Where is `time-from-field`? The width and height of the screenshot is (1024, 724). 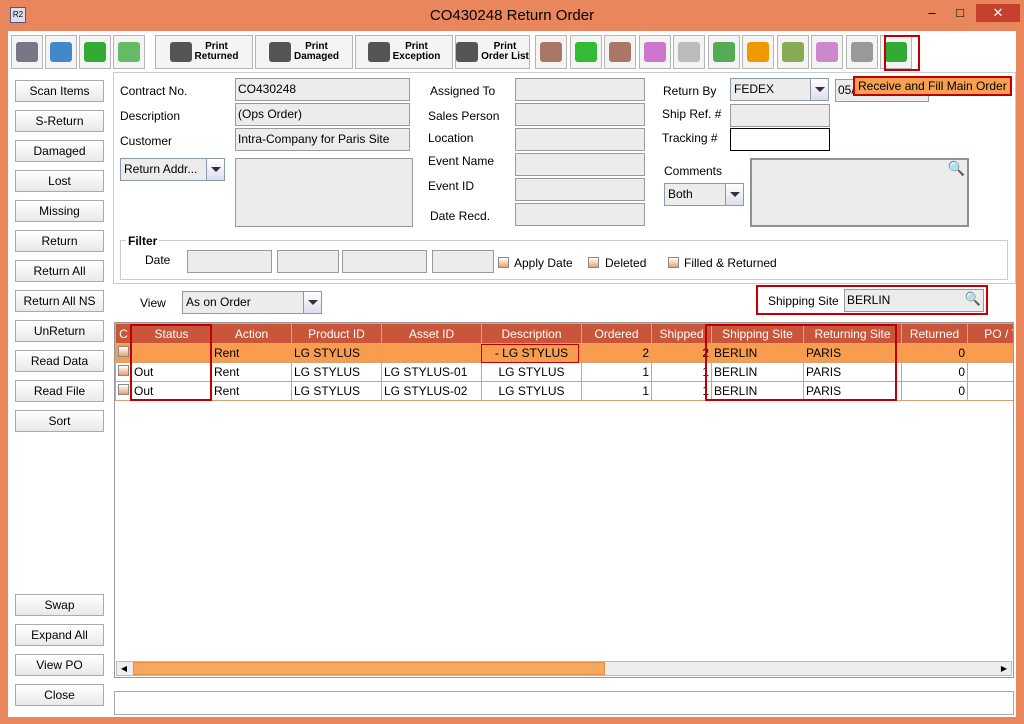
time-from-field is located at coordinates (308, 261).